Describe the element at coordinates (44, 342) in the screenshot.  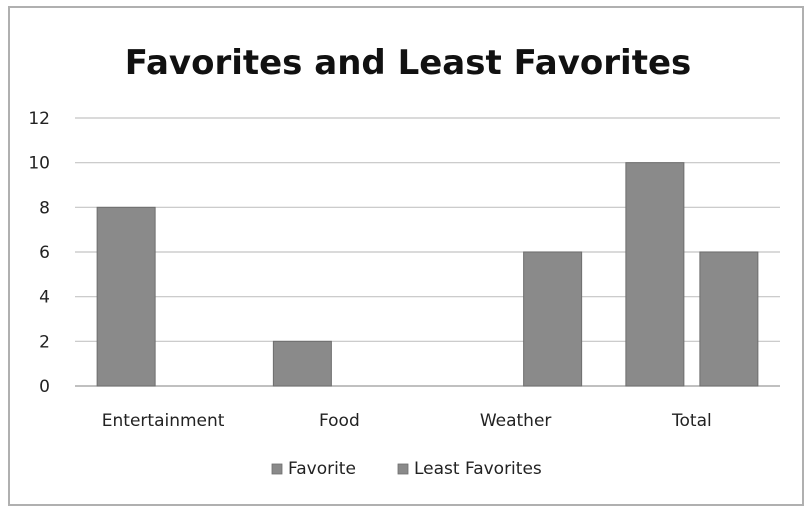
I see `y-tick-label-1: 2` at that location.